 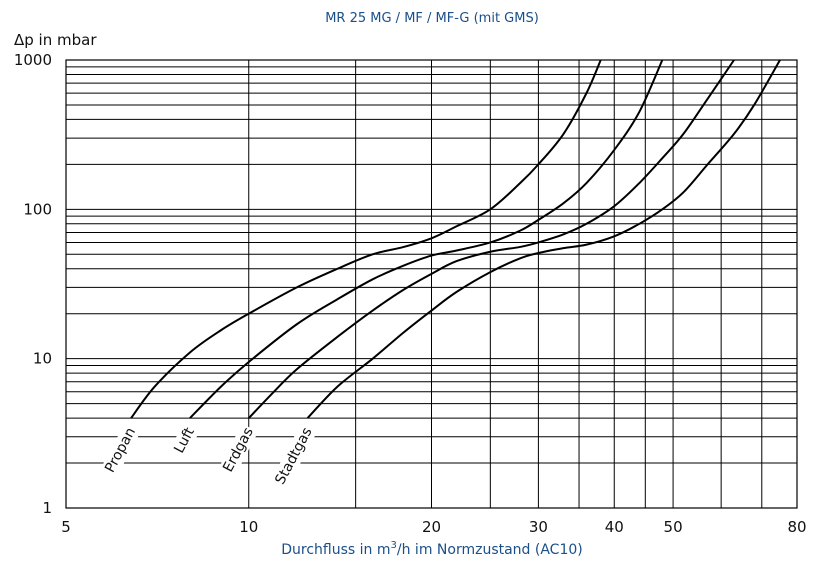 What do you see at coordinates (42, 359) in the screenshot?
I see `y-tick-label: 10` at bounding box center [42, 359].